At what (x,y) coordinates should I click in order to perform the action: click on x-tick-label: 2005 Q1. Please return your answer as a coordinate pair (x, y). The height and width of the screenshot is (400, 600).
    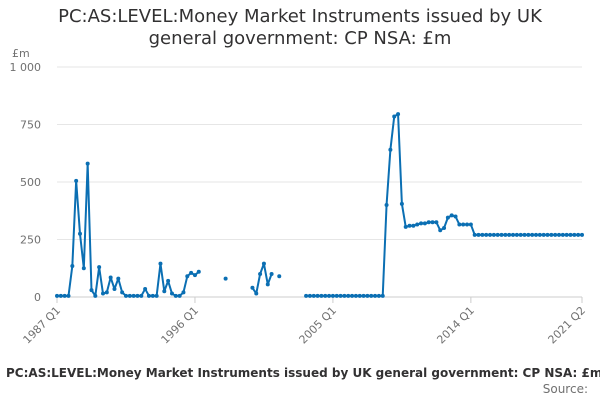
    Looking at the image, I should click on (317, 325).